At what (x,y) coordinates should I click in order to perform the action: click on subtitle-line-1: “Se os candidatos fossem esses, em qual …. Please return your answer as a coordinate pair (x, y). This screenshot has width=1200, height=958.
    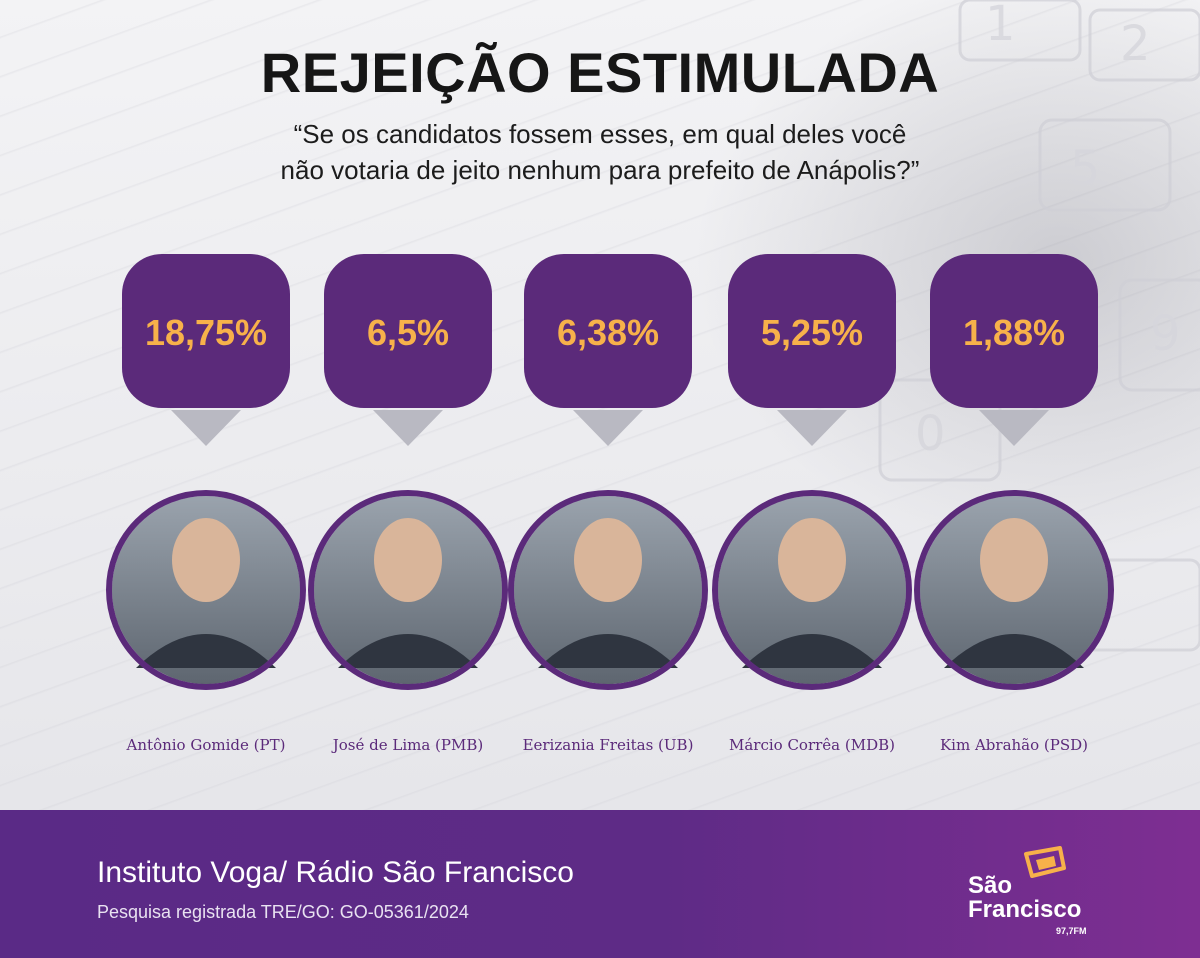
    Looking at the image, I should click on (600, 134).